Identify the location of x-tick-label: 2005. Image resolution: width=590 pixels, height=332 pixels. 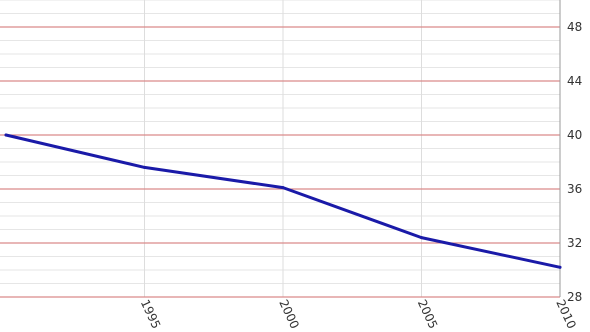
(428, 314).